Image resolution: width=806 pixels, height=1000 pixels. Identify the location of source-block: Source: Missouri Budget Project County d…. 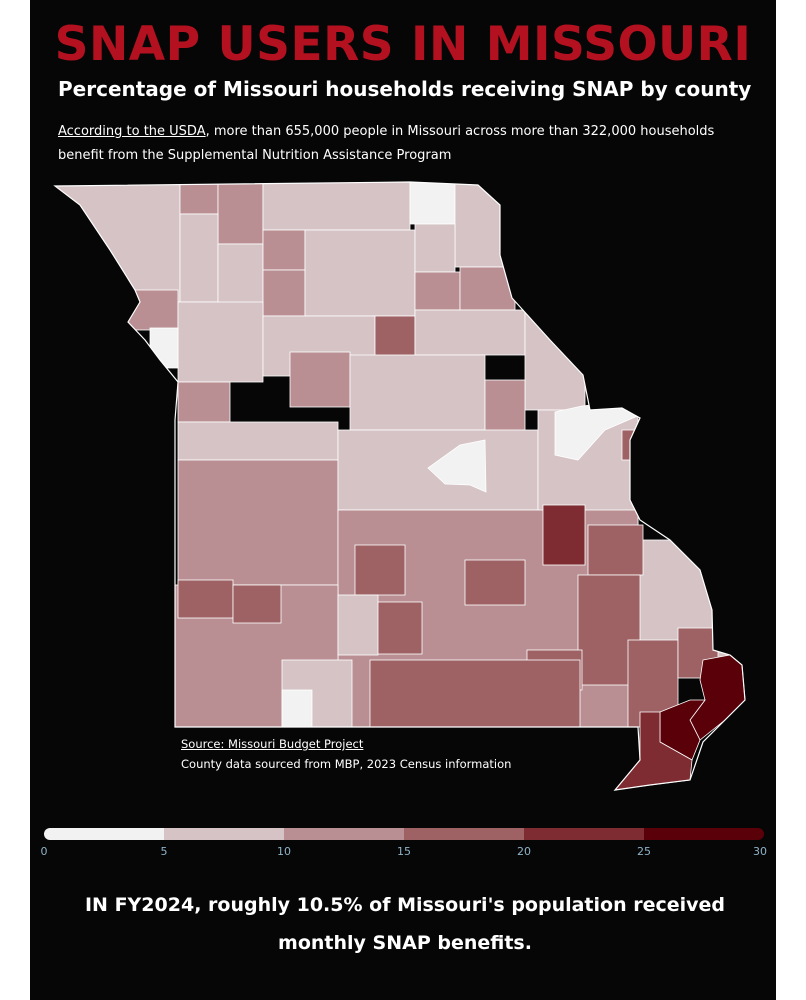
(391, 754).